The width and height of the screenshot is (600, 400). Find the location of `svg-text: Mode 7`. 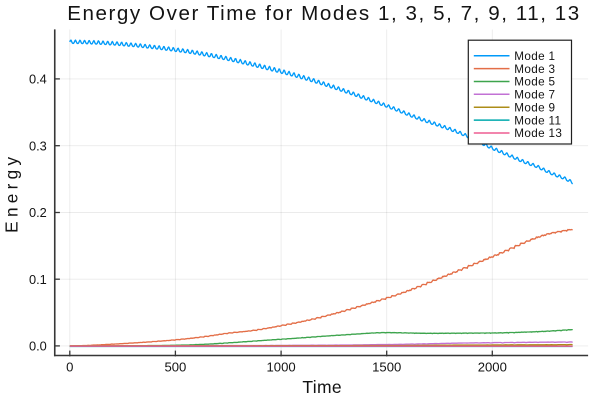

svg-text: Mode 7 is located at coordinates (534, 95).